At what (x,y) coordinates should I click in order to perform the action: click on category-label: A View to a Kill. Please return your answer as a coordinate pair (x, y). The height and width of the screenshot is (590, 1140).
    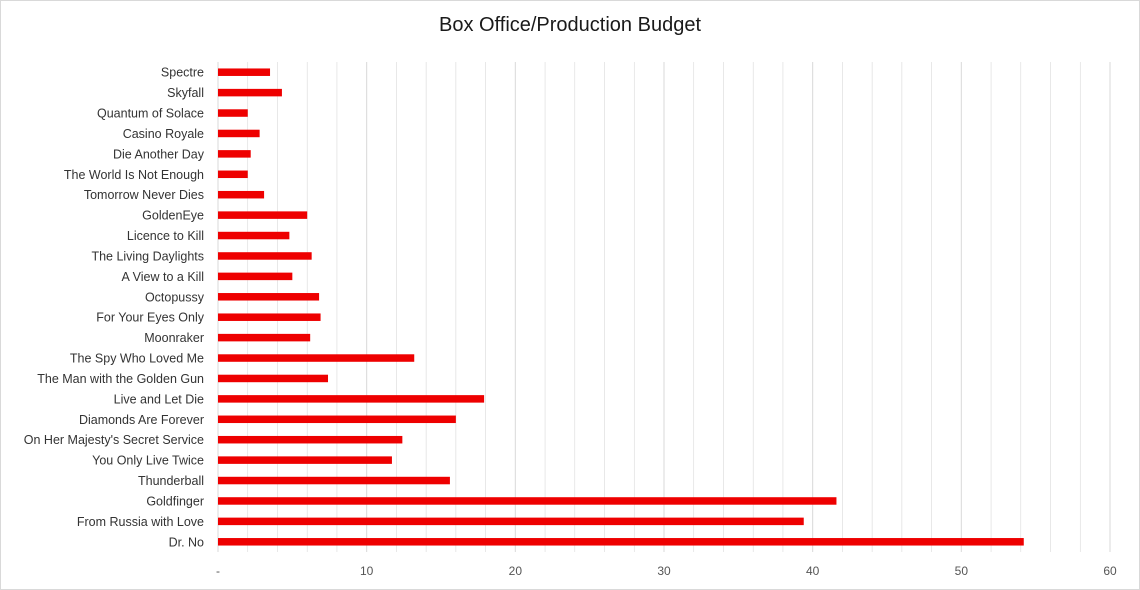
    Looking at the image, I should click on (163, 277).